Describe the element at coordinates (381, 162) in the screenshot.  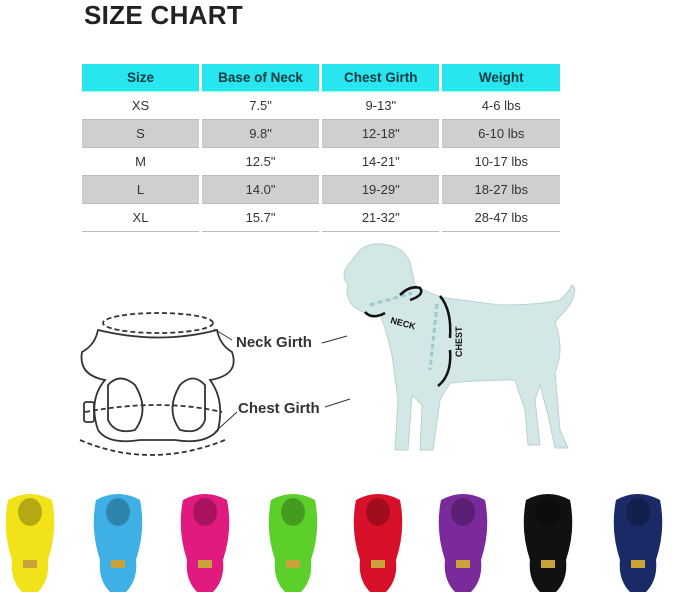
I see `cell-chest-girth: 14-21"` at that location.